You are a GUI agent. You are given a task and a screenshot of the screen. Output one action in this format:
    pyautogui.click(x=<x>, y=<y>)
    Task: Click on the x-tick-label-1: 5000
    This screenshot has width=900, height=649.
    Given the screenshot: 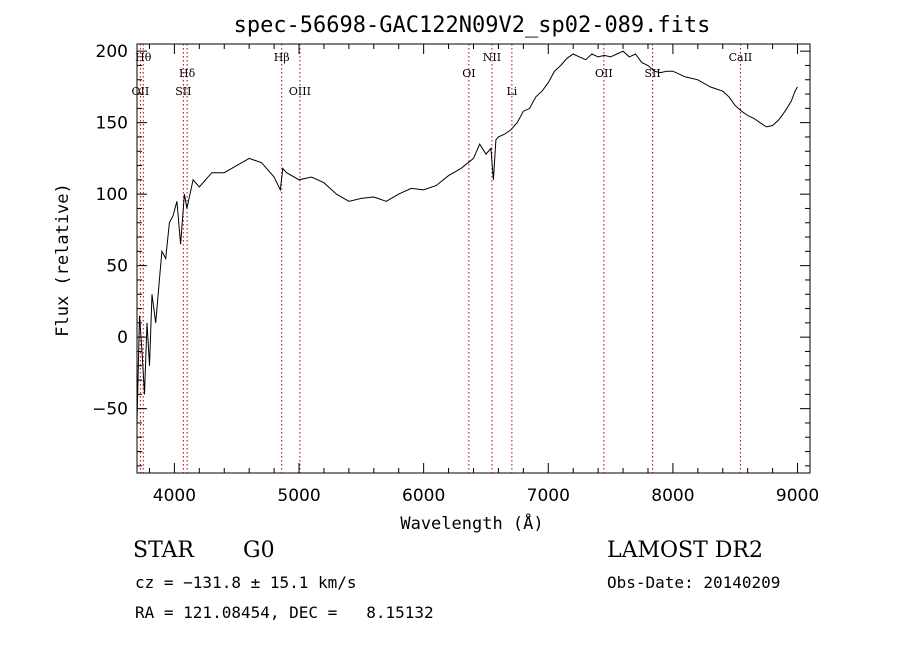 What is the action you would take?
    pyautogui.click(x=298, y=496)
    